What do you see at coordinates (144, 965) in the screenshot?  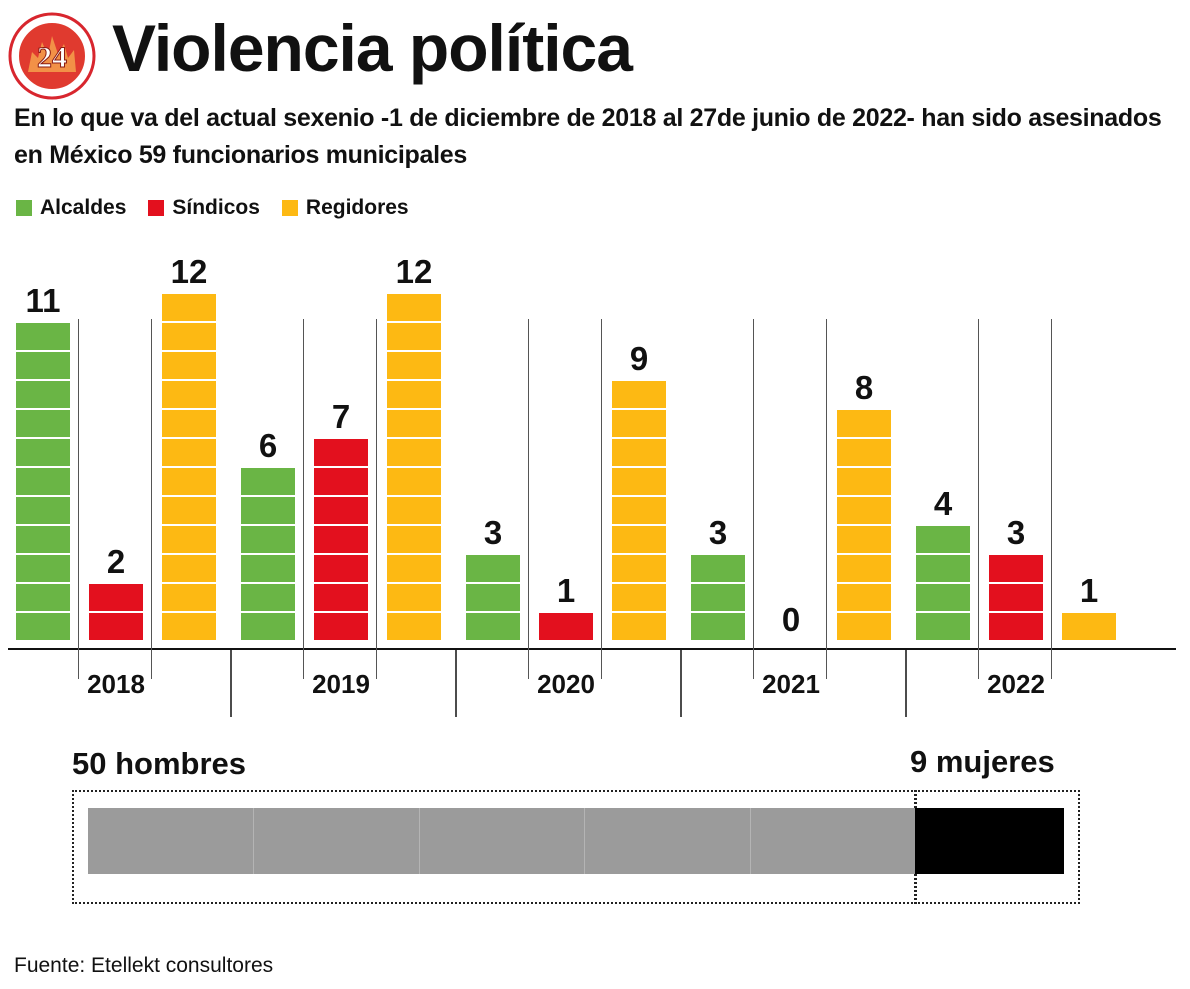 I see `source-note: Fuente: Etellekt consultores` at bounding box center [144, 965].